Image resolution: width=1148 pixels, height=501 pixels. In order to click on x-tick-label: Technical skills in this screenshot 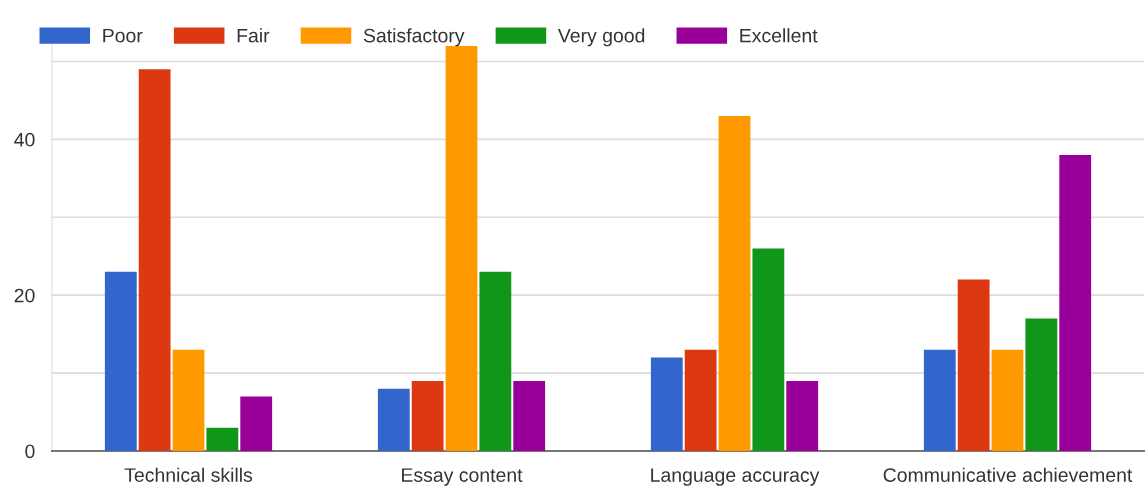, I will do `click(188, 474)`.